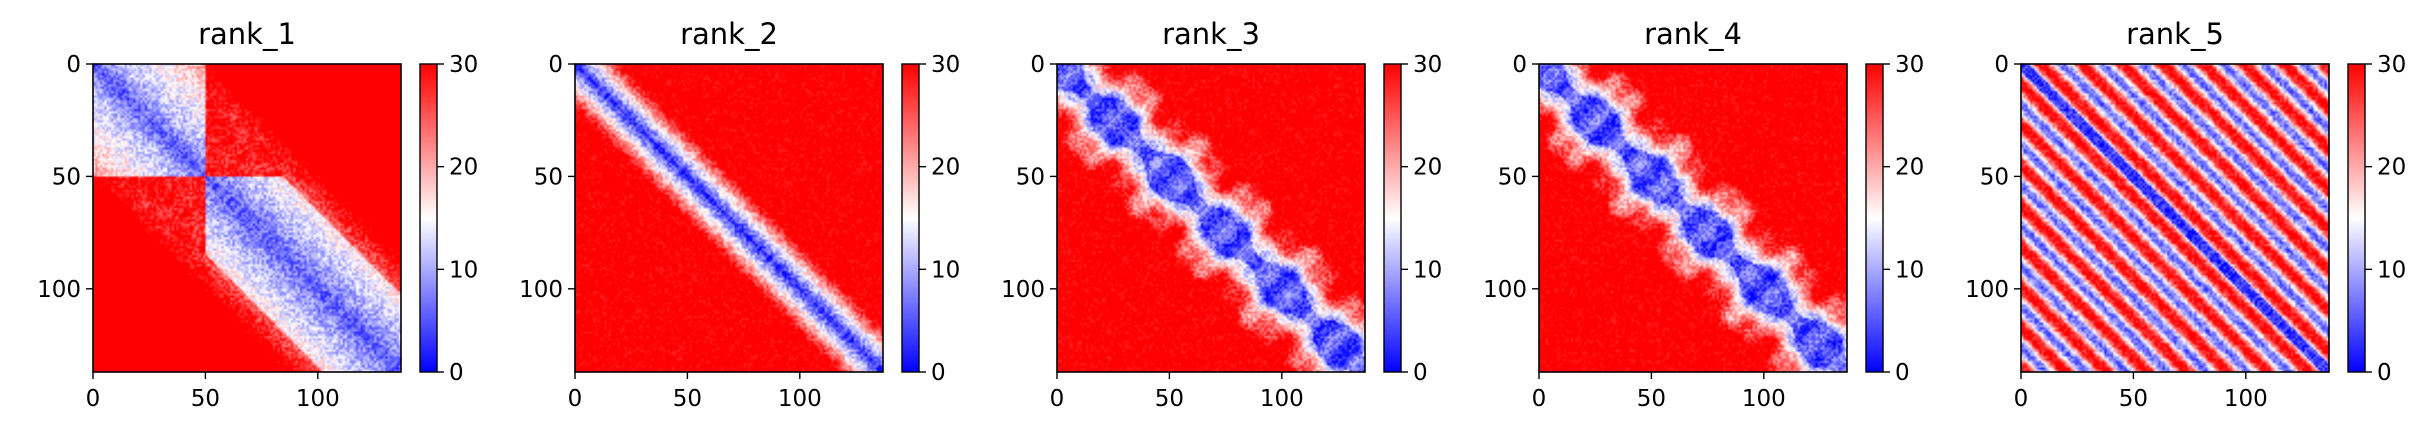  What do you see at coordinates (1211, 34) in the screenshot?
I see `panel-title: rank_3` at bounding box center [1211, 34].